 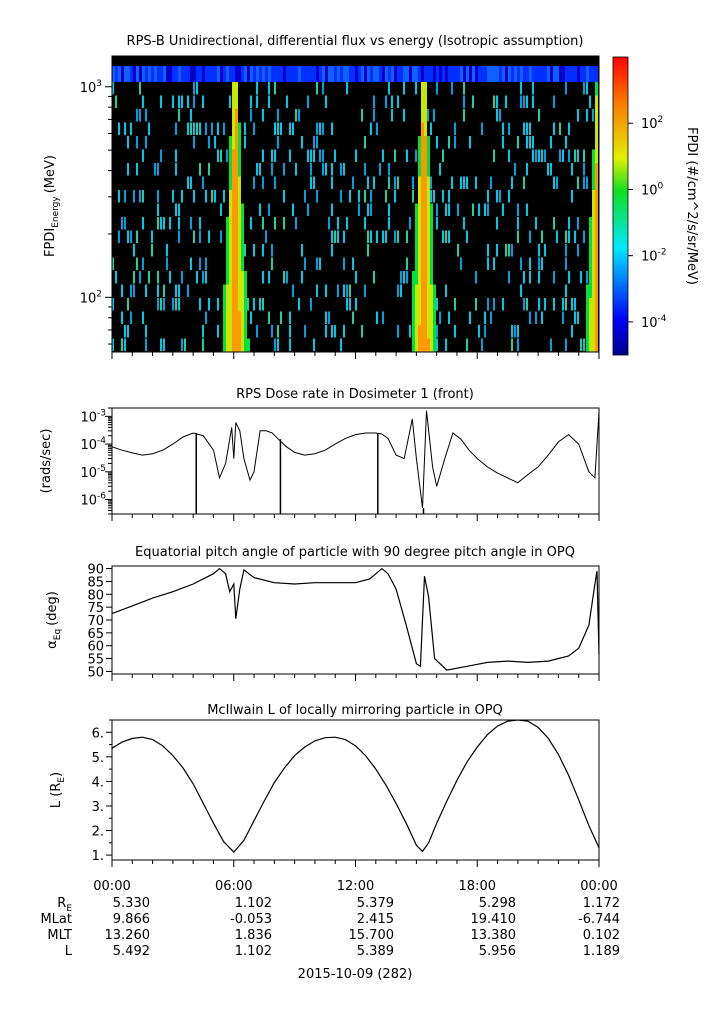 What do you see at coordinates (355, 886) in the screenshot?
I see `time-axis-labels: 00:00 06:00 12:00 18:00 00:00` at bounding box center [355, 886].